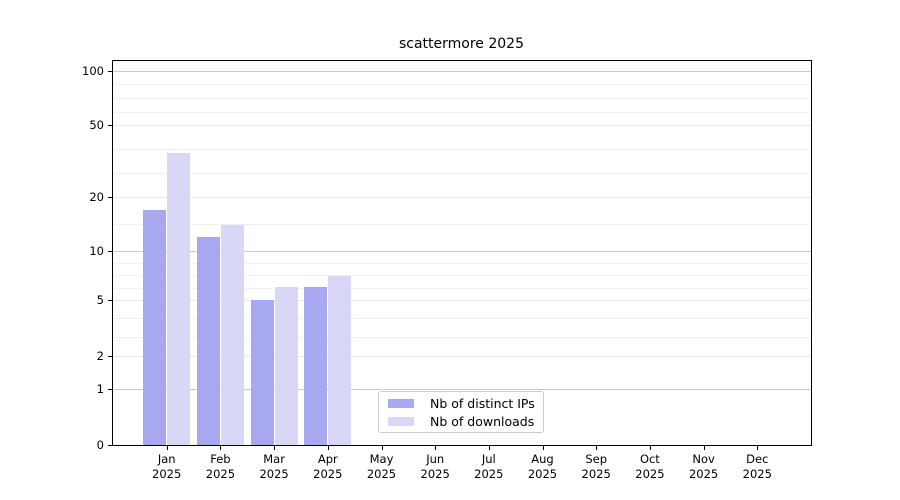 This screenshot has width=900, height=500. I want to click on x-tick-label-mar: Mar 2025, so click(274, 467).